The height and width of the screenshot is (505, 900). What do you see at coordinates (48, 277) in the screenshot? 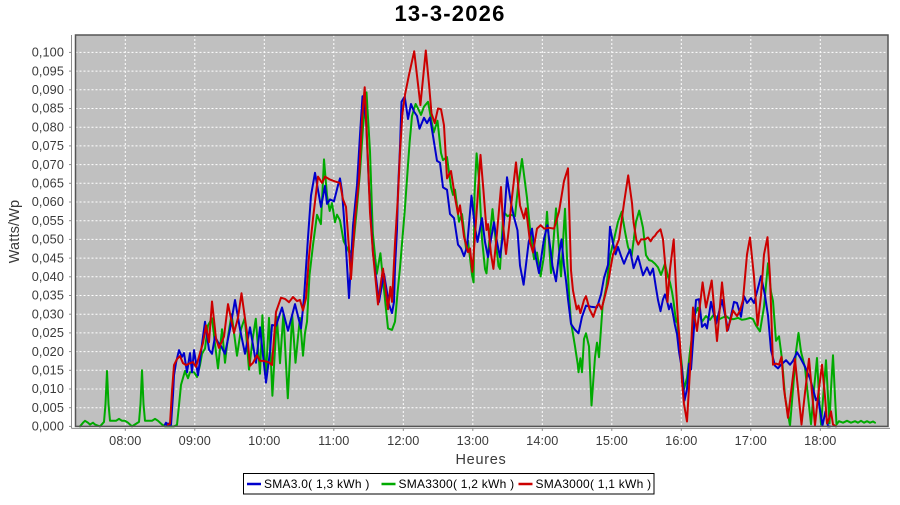
I see `svg-text: 0,040` at bounding box center [48, 277].